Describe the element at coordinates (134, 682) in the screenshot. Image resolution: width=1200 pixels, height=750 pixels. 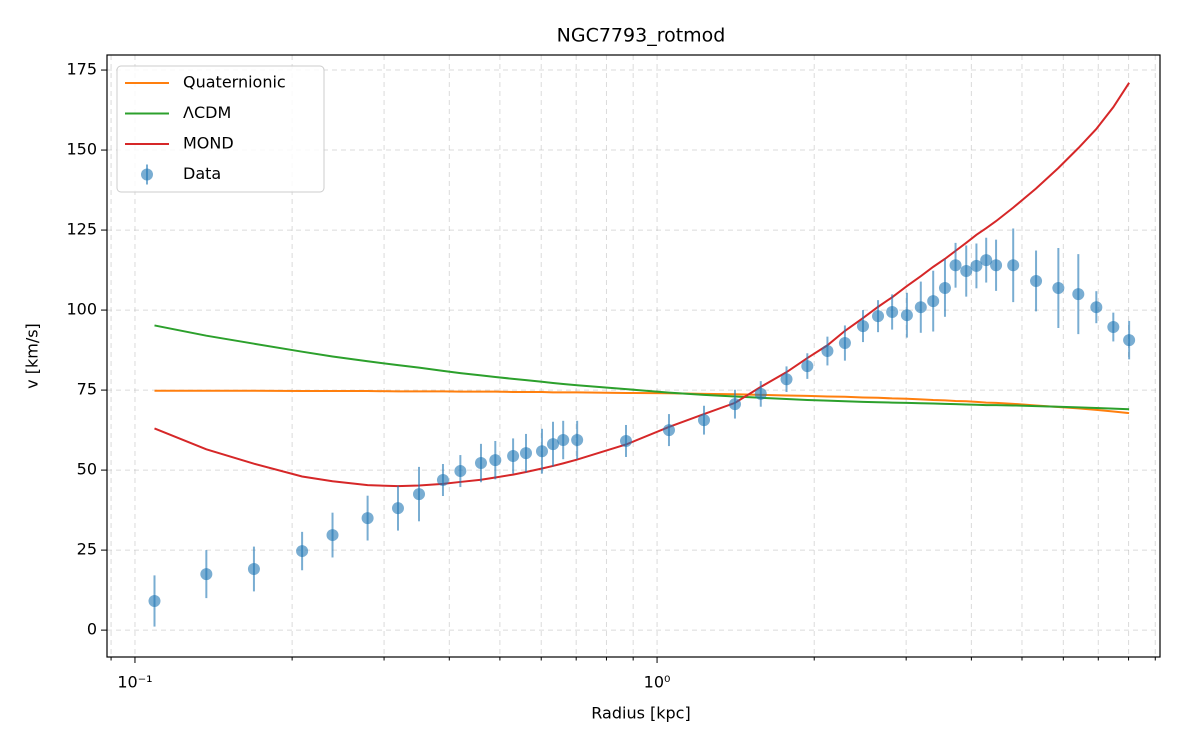
I see `x-tick-label: 10⁻¹` at that location.